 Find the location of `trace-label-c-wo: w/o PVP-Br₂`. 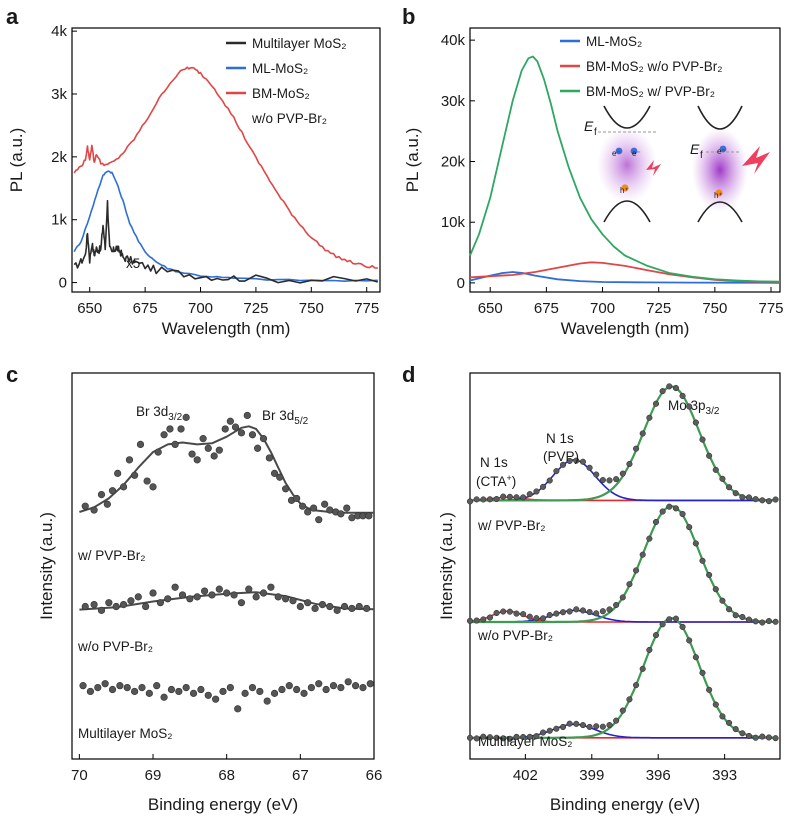

trace-label-c-wo: w/o PVP-Br₂ is located at coordinates (115, 646).